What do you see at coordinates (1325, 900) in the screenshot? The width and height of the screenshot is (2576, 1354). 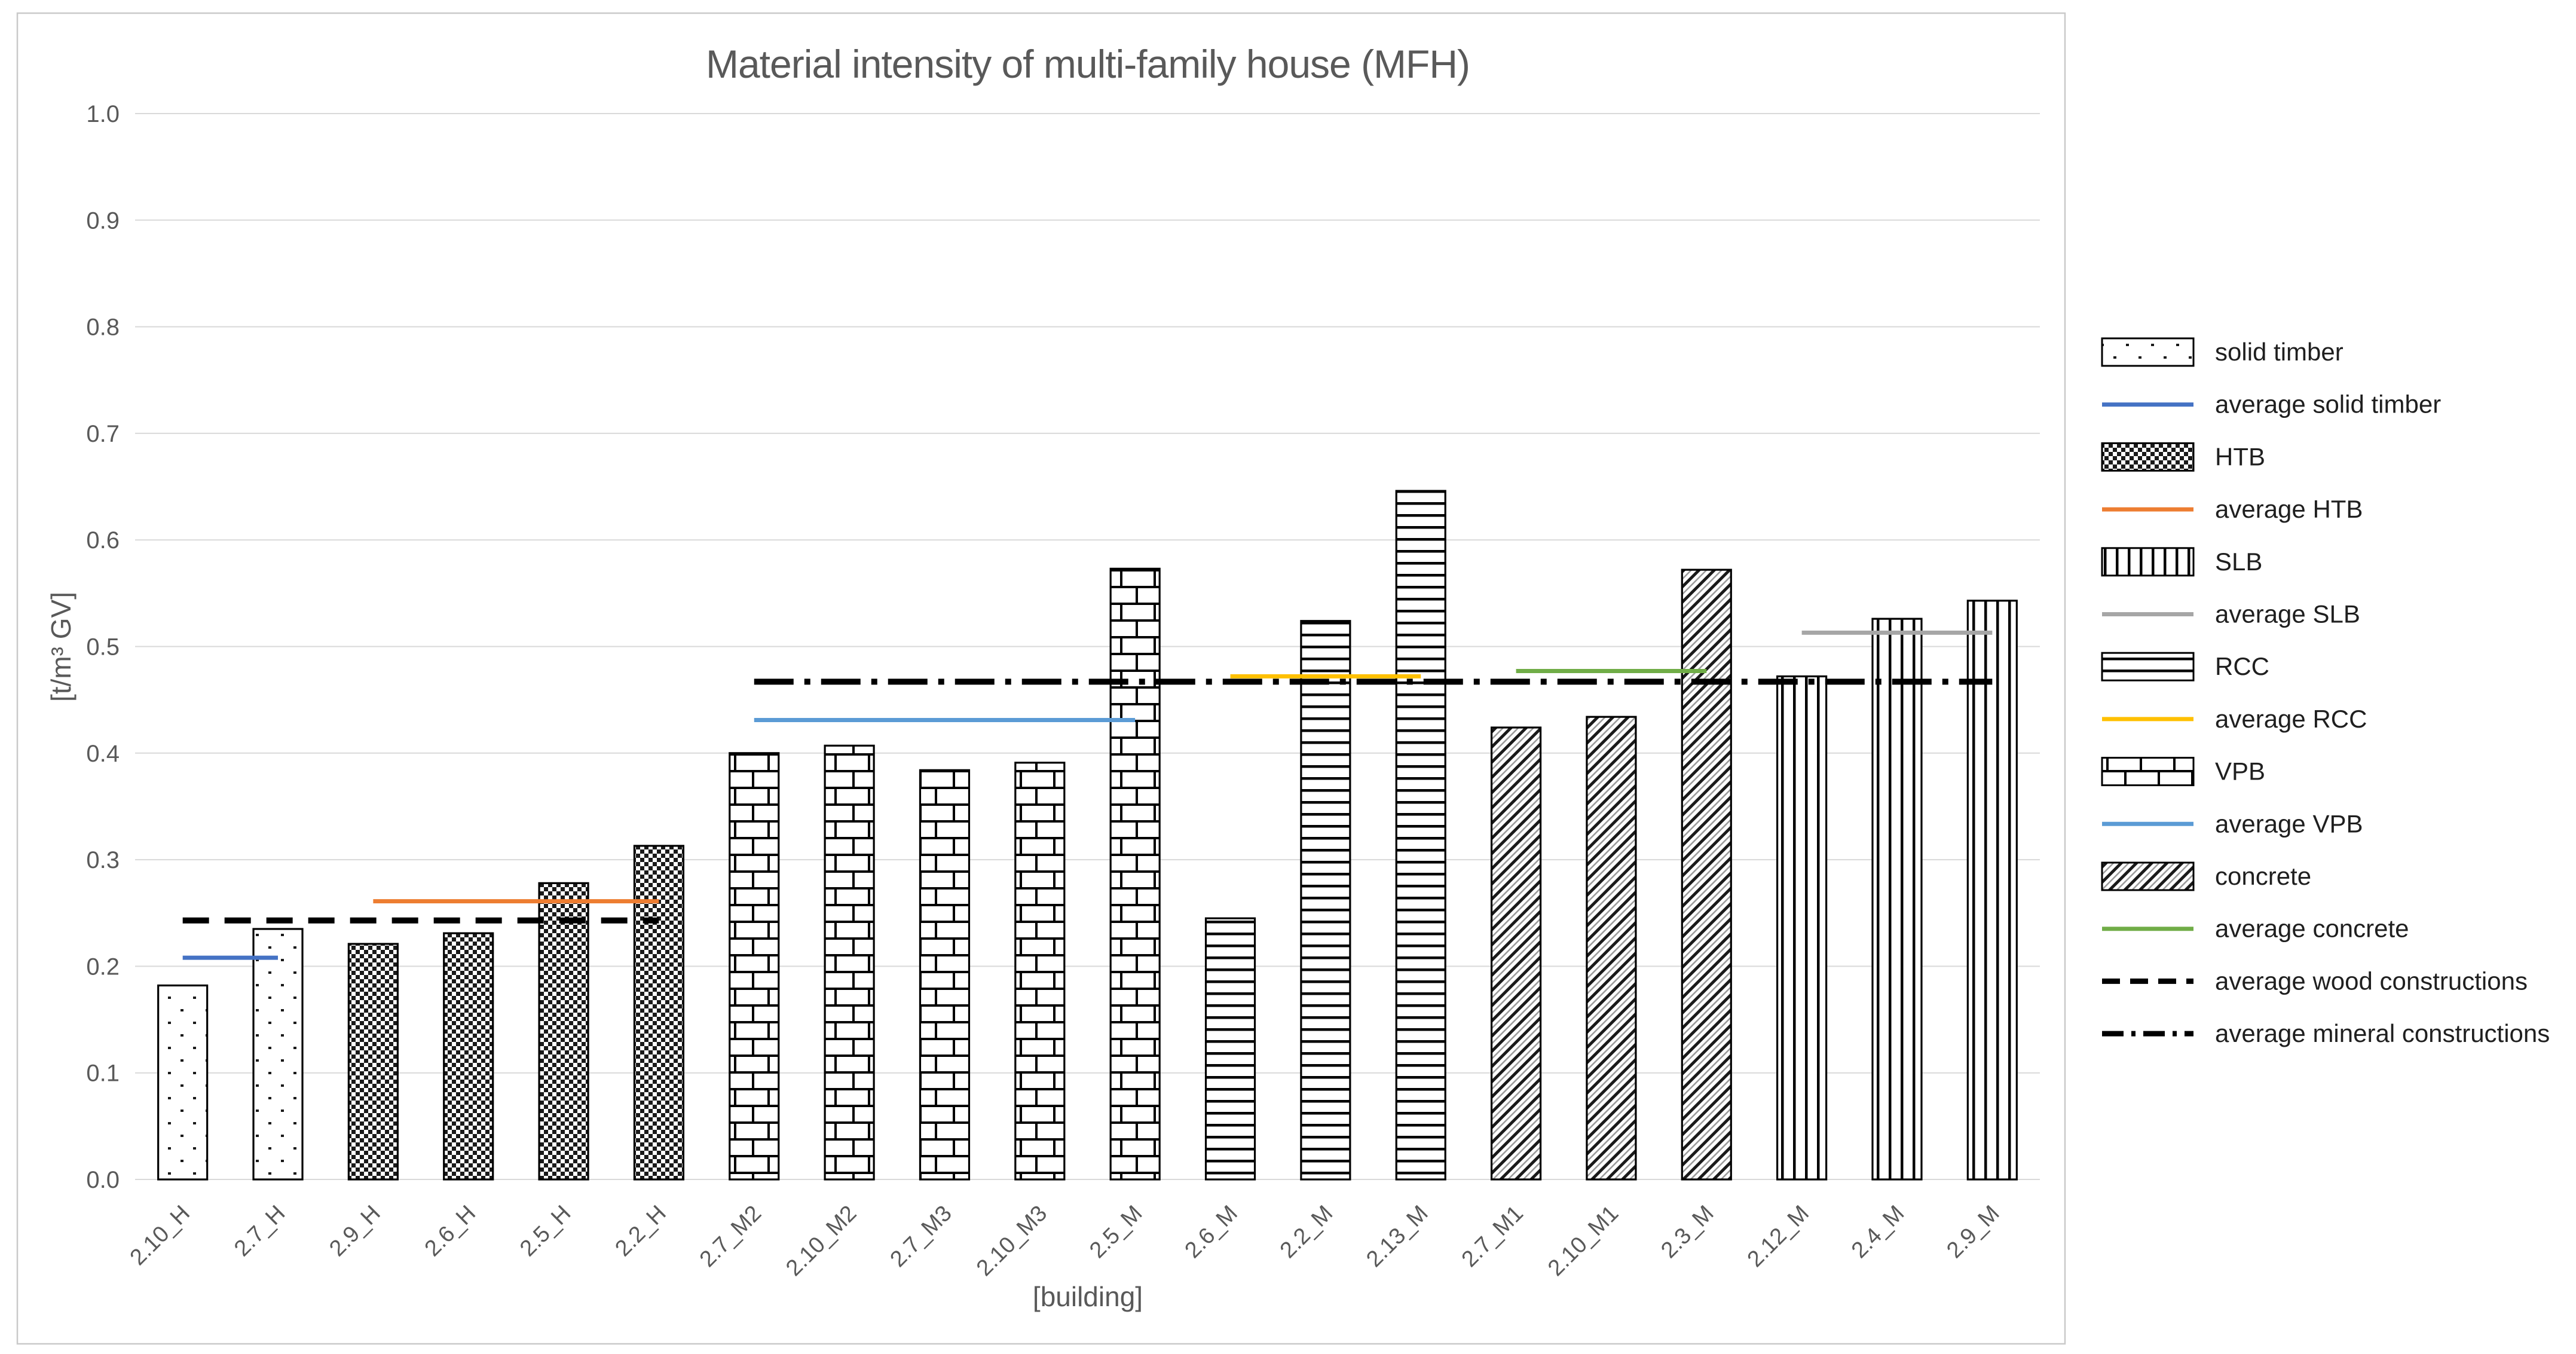 I see `bar-2.2_M` at bounding box center [1325, 900].